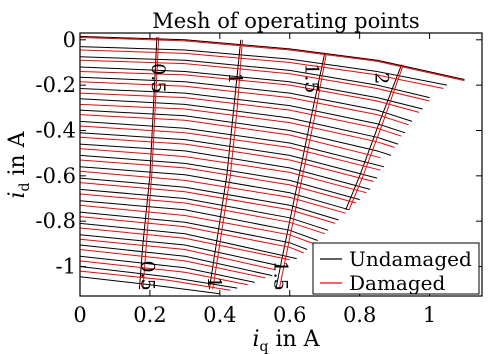 The width and height of the screenshot is (493, 354). I want to click on contour-label-6: 1.5, so click(280, 275).